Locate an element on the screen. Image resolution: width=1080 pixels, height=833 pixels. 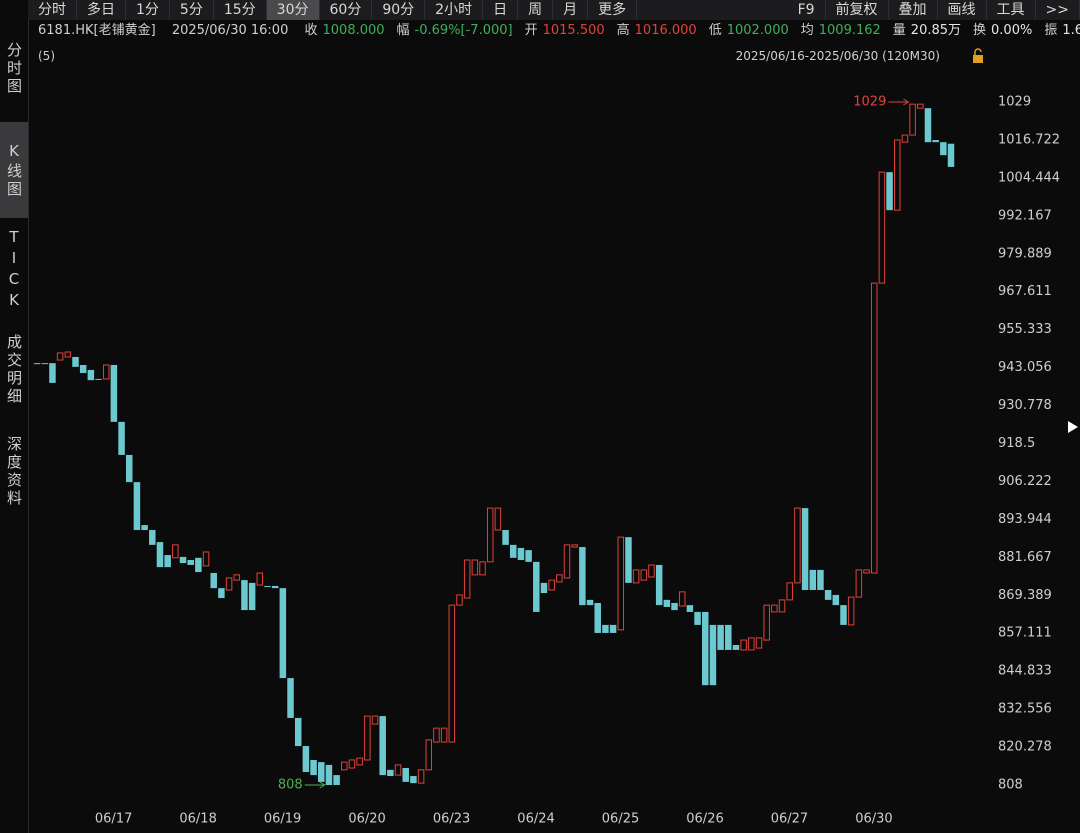
period-button: 30分 is located at coordinates (293, 10).